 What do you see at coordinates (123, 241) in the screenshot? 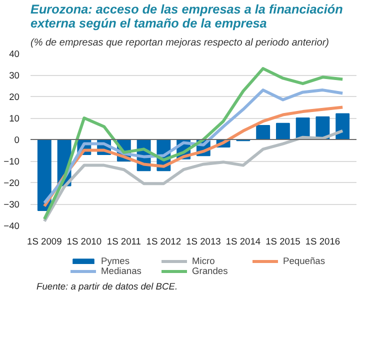
I see `x-tick-label: 1S 2011` at bounding box center [123, 241].